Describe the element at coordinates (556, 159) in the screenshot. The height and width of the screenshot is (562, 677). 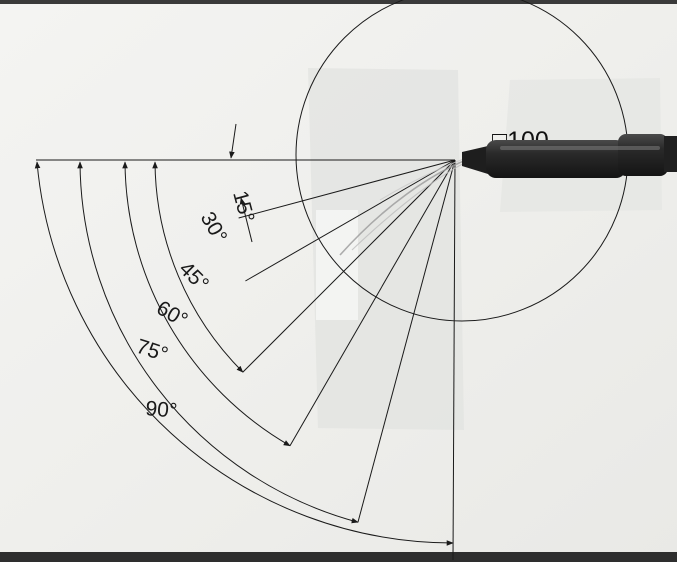
I see `cable-ferrule` at that location.